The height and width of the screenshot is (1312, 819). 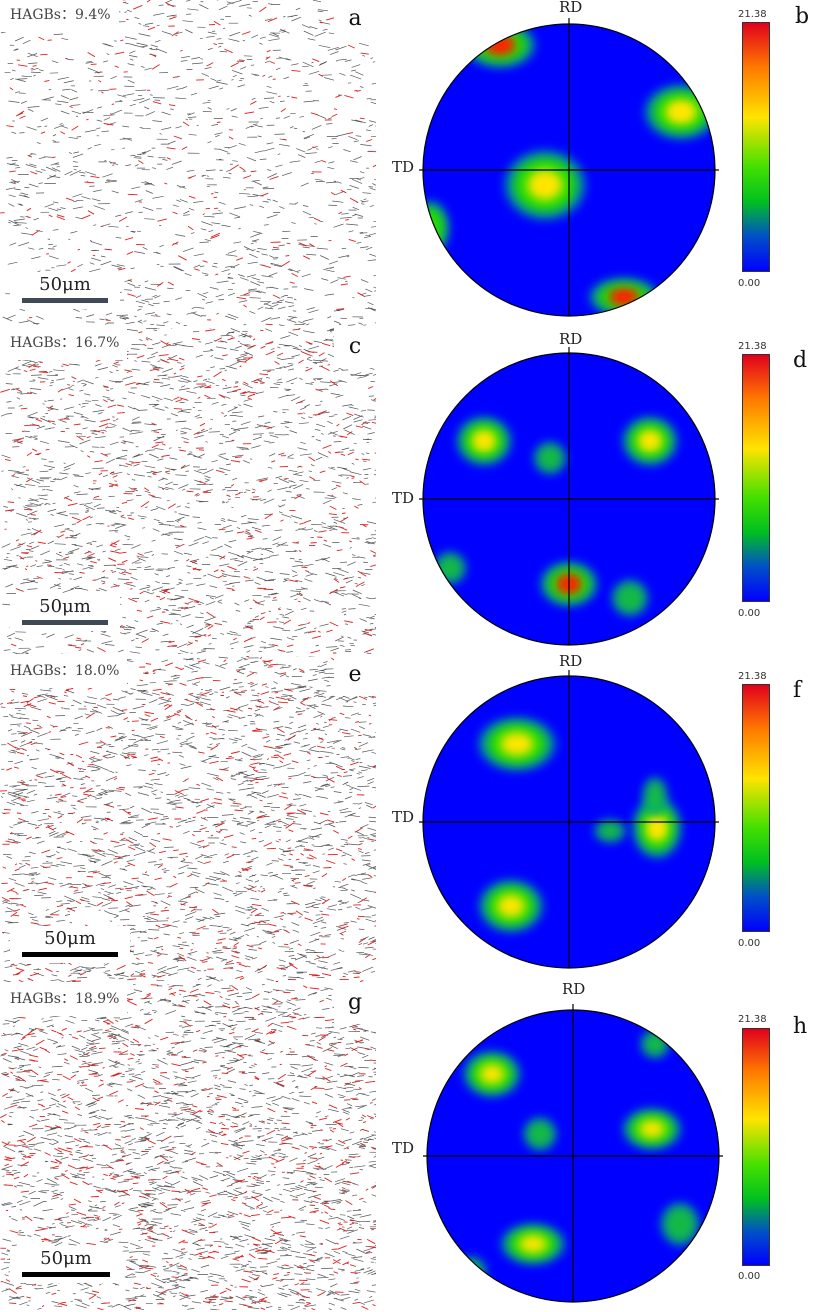 What do you see at coordinates (64, 344) in the screenshot?
I see `hagb-label: HAGBs：16.7%` at bounding box center [64, 344].